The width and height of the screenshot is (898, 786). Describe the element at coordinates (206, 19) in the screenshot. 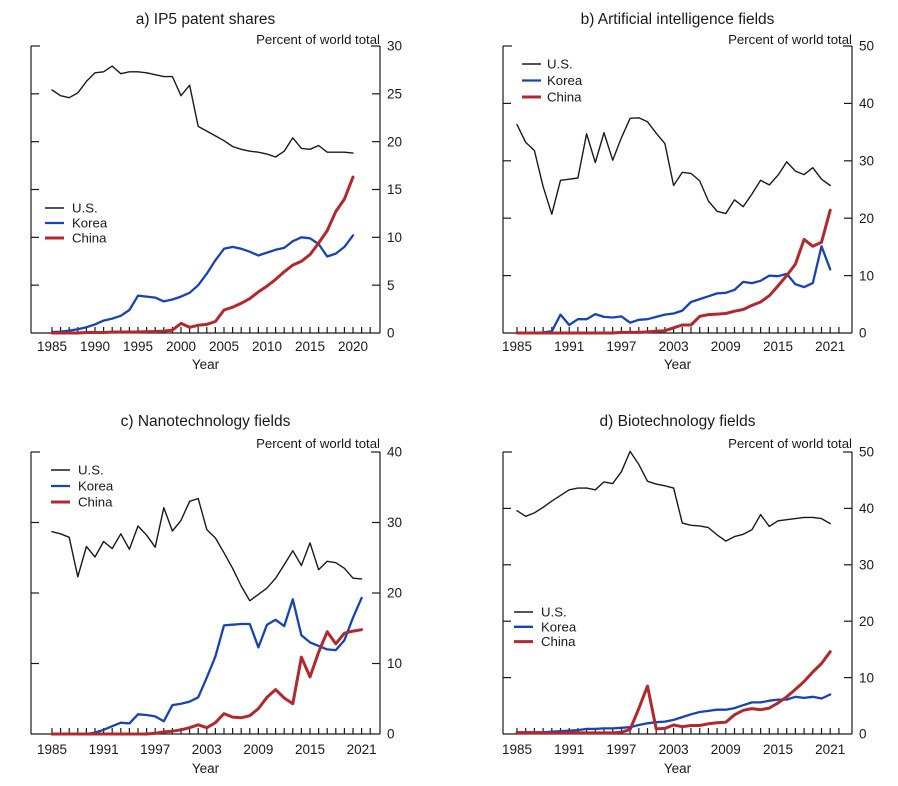

I see `panel-title: a) IP5 patent shares` at that location.